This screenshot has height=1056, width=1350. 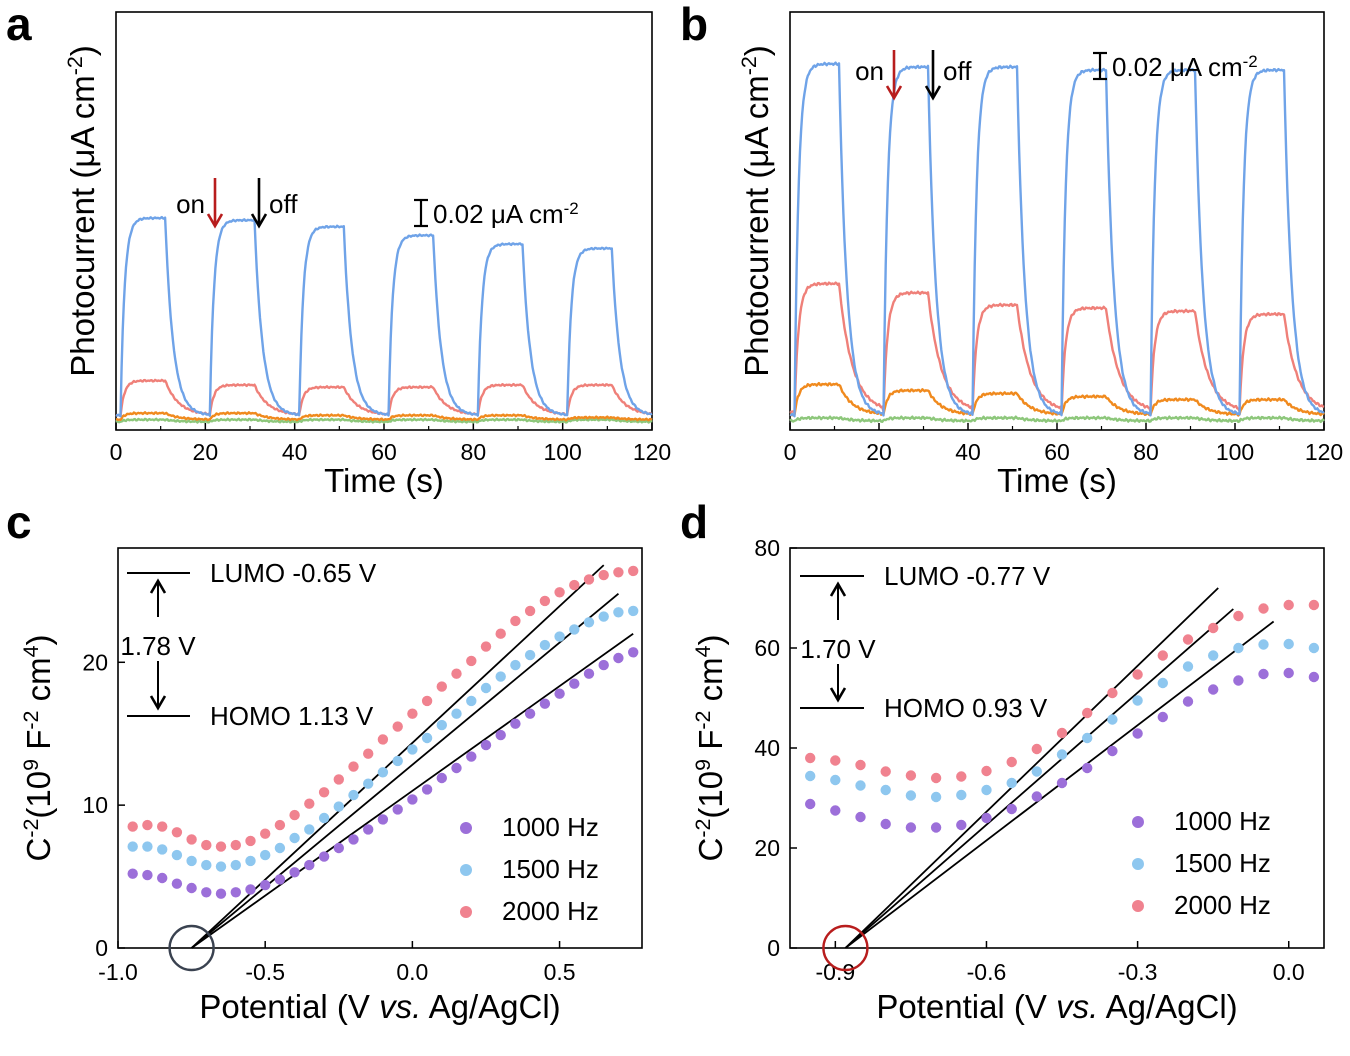 I want to click on x-axis-label: Time (s), so click(x=1057, y=480).